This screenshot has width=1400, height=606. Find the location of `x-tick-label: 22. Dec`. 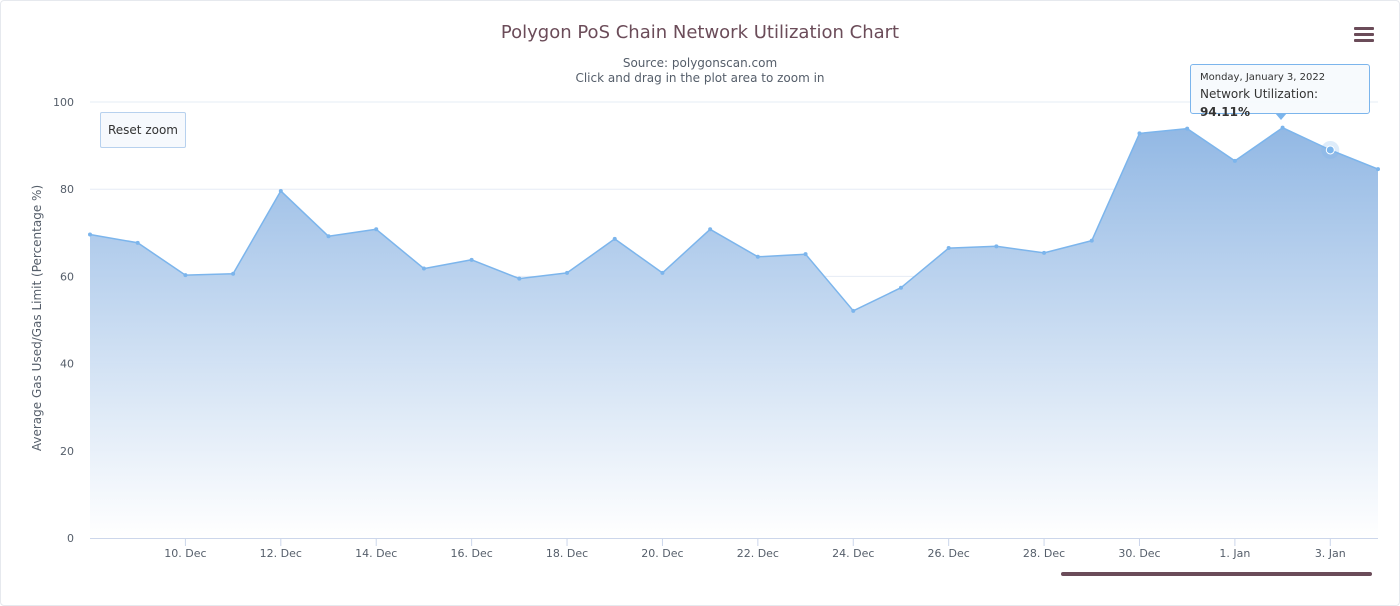

x-tick-label: 22. Dec is located at coordinates (758, 553).